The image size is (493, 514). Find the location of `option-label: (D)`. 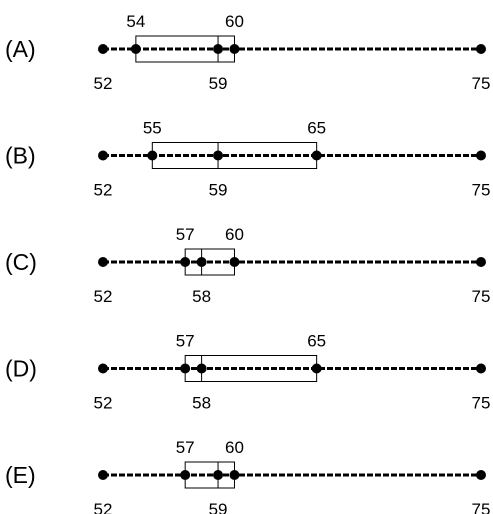

option-label: (D) is located at coordinates (21, 369).